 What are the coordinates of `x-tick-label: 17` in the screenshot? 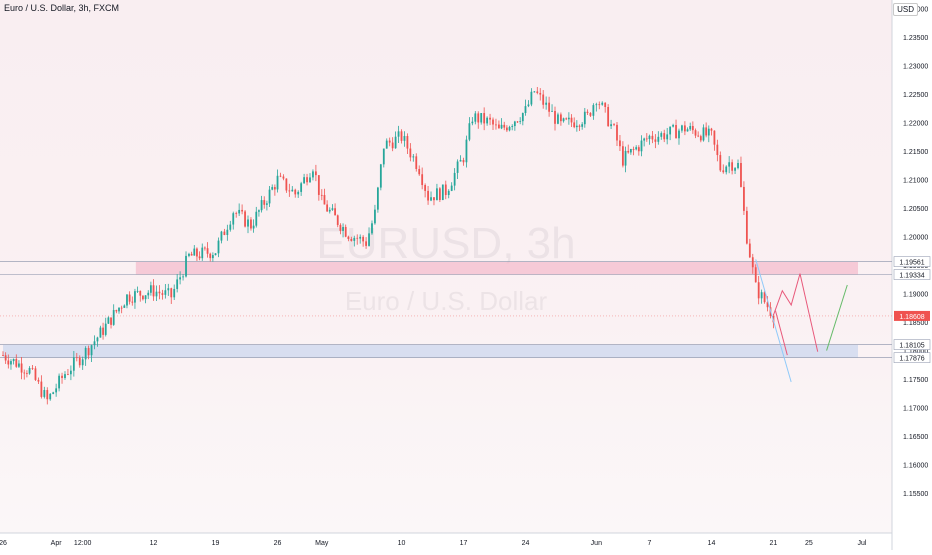 It's located at (464, 543).